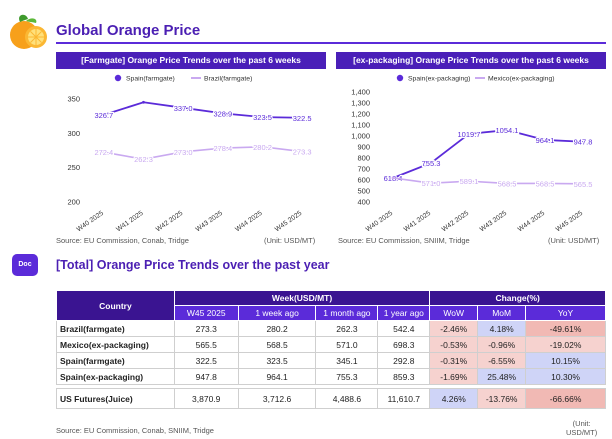 The width and height of the screenshot is (612, 439). What do you see at coordinates (347, 398) in the screenshot?
I see `m1-cell: 4,488.6` at bounding box center [347, 398].